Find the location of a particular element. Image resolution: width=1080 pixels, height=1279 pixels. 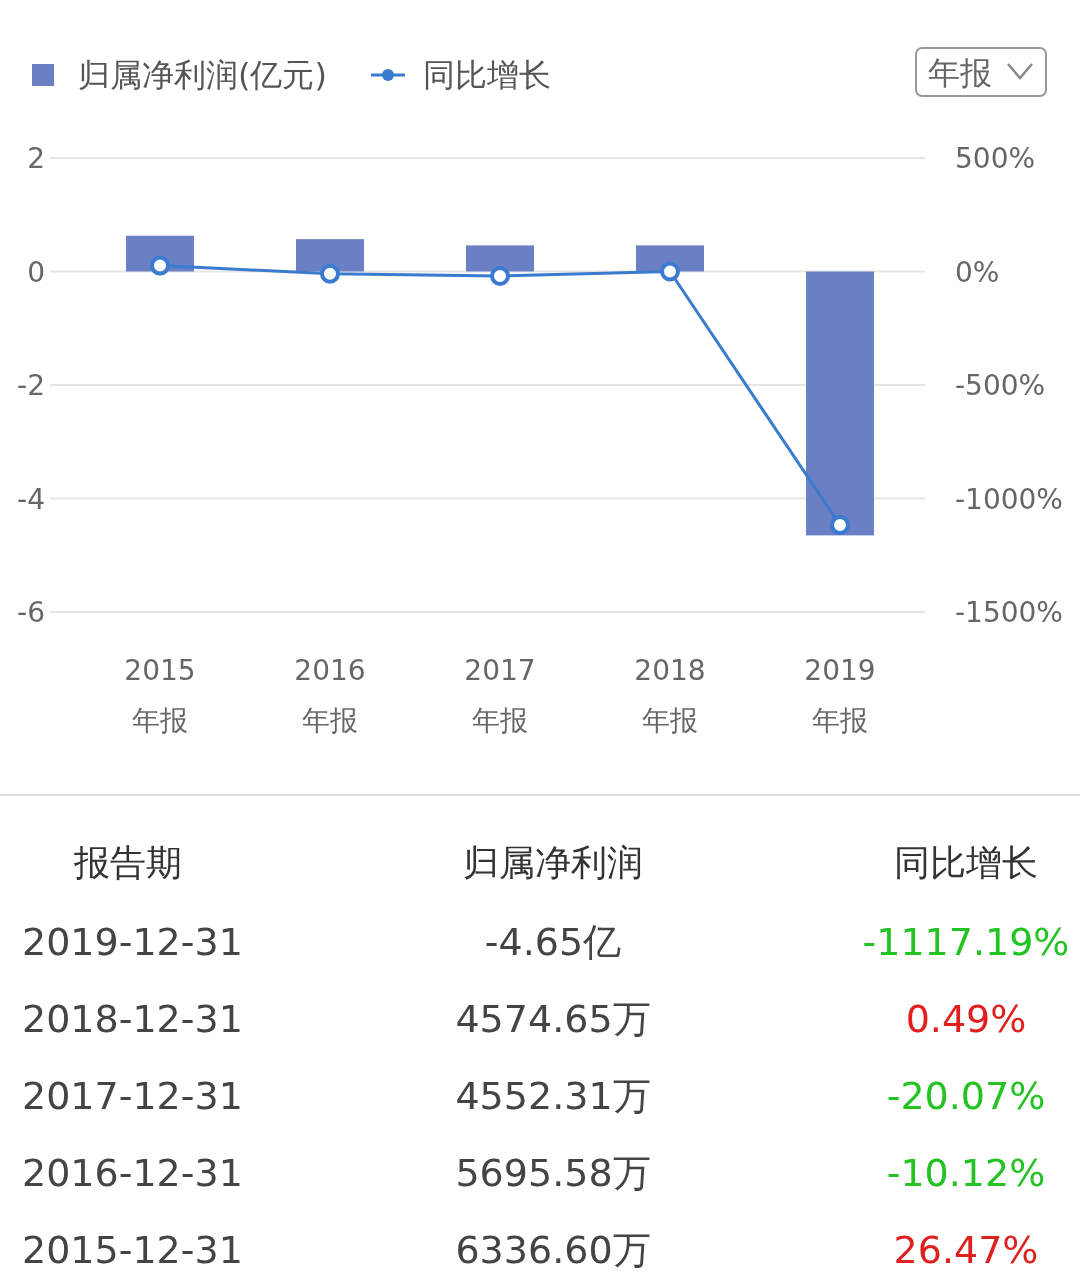

text: 2015-12-31 is located at coordinates (132, 1250).